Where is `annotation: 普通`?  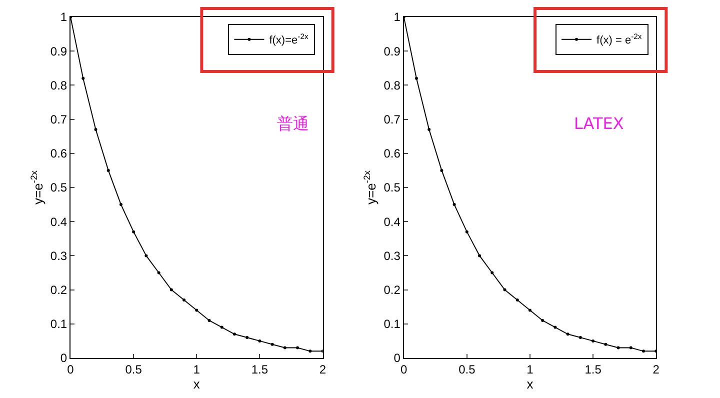
annotation: 普通 is located at coordinates (293, 123).